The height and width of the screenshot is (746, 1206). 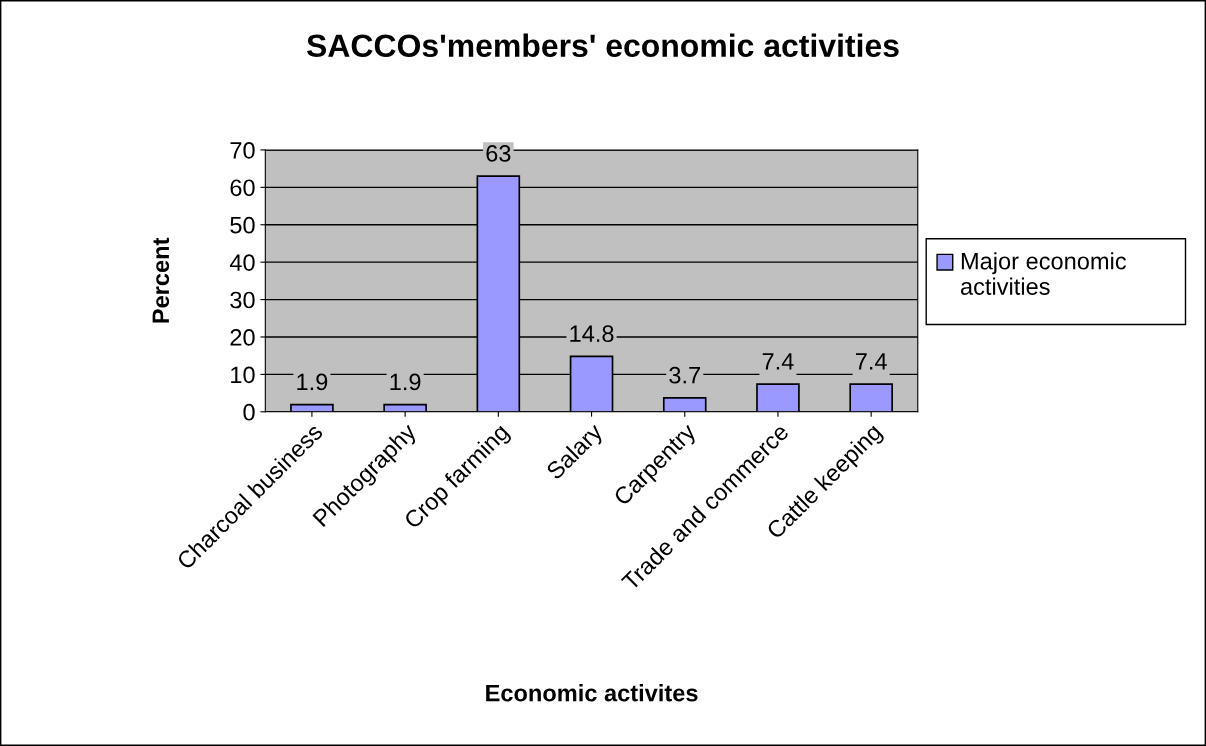 What do you see at coordinates (592, 334) in the screenshot?
I see `data-label: 14.8` at bounding box center [592, 334].